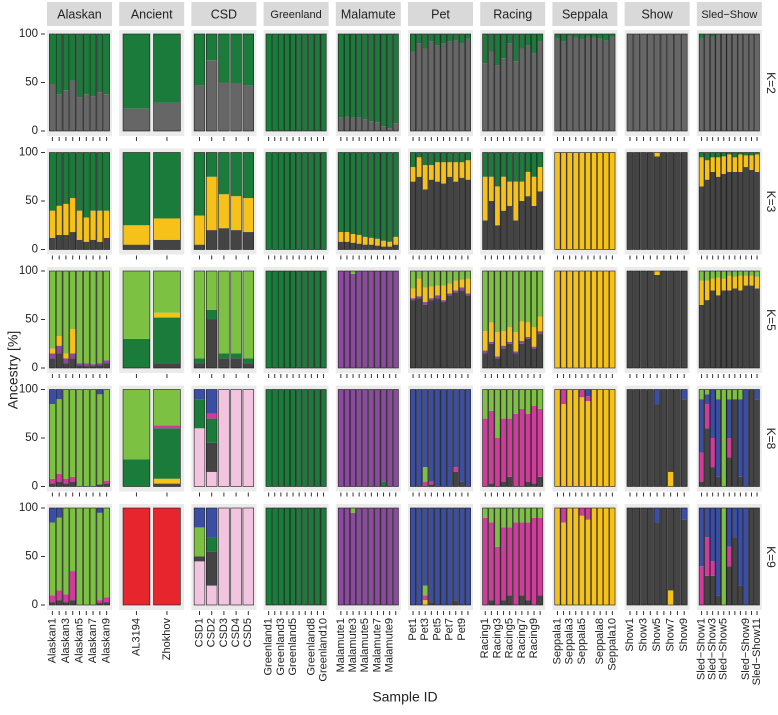 This screenshot has height=715, width=778. Describe the element at coordinates (757, 651) in the screenshot. I see `x-tick-label: Sled−Show11` at that location.